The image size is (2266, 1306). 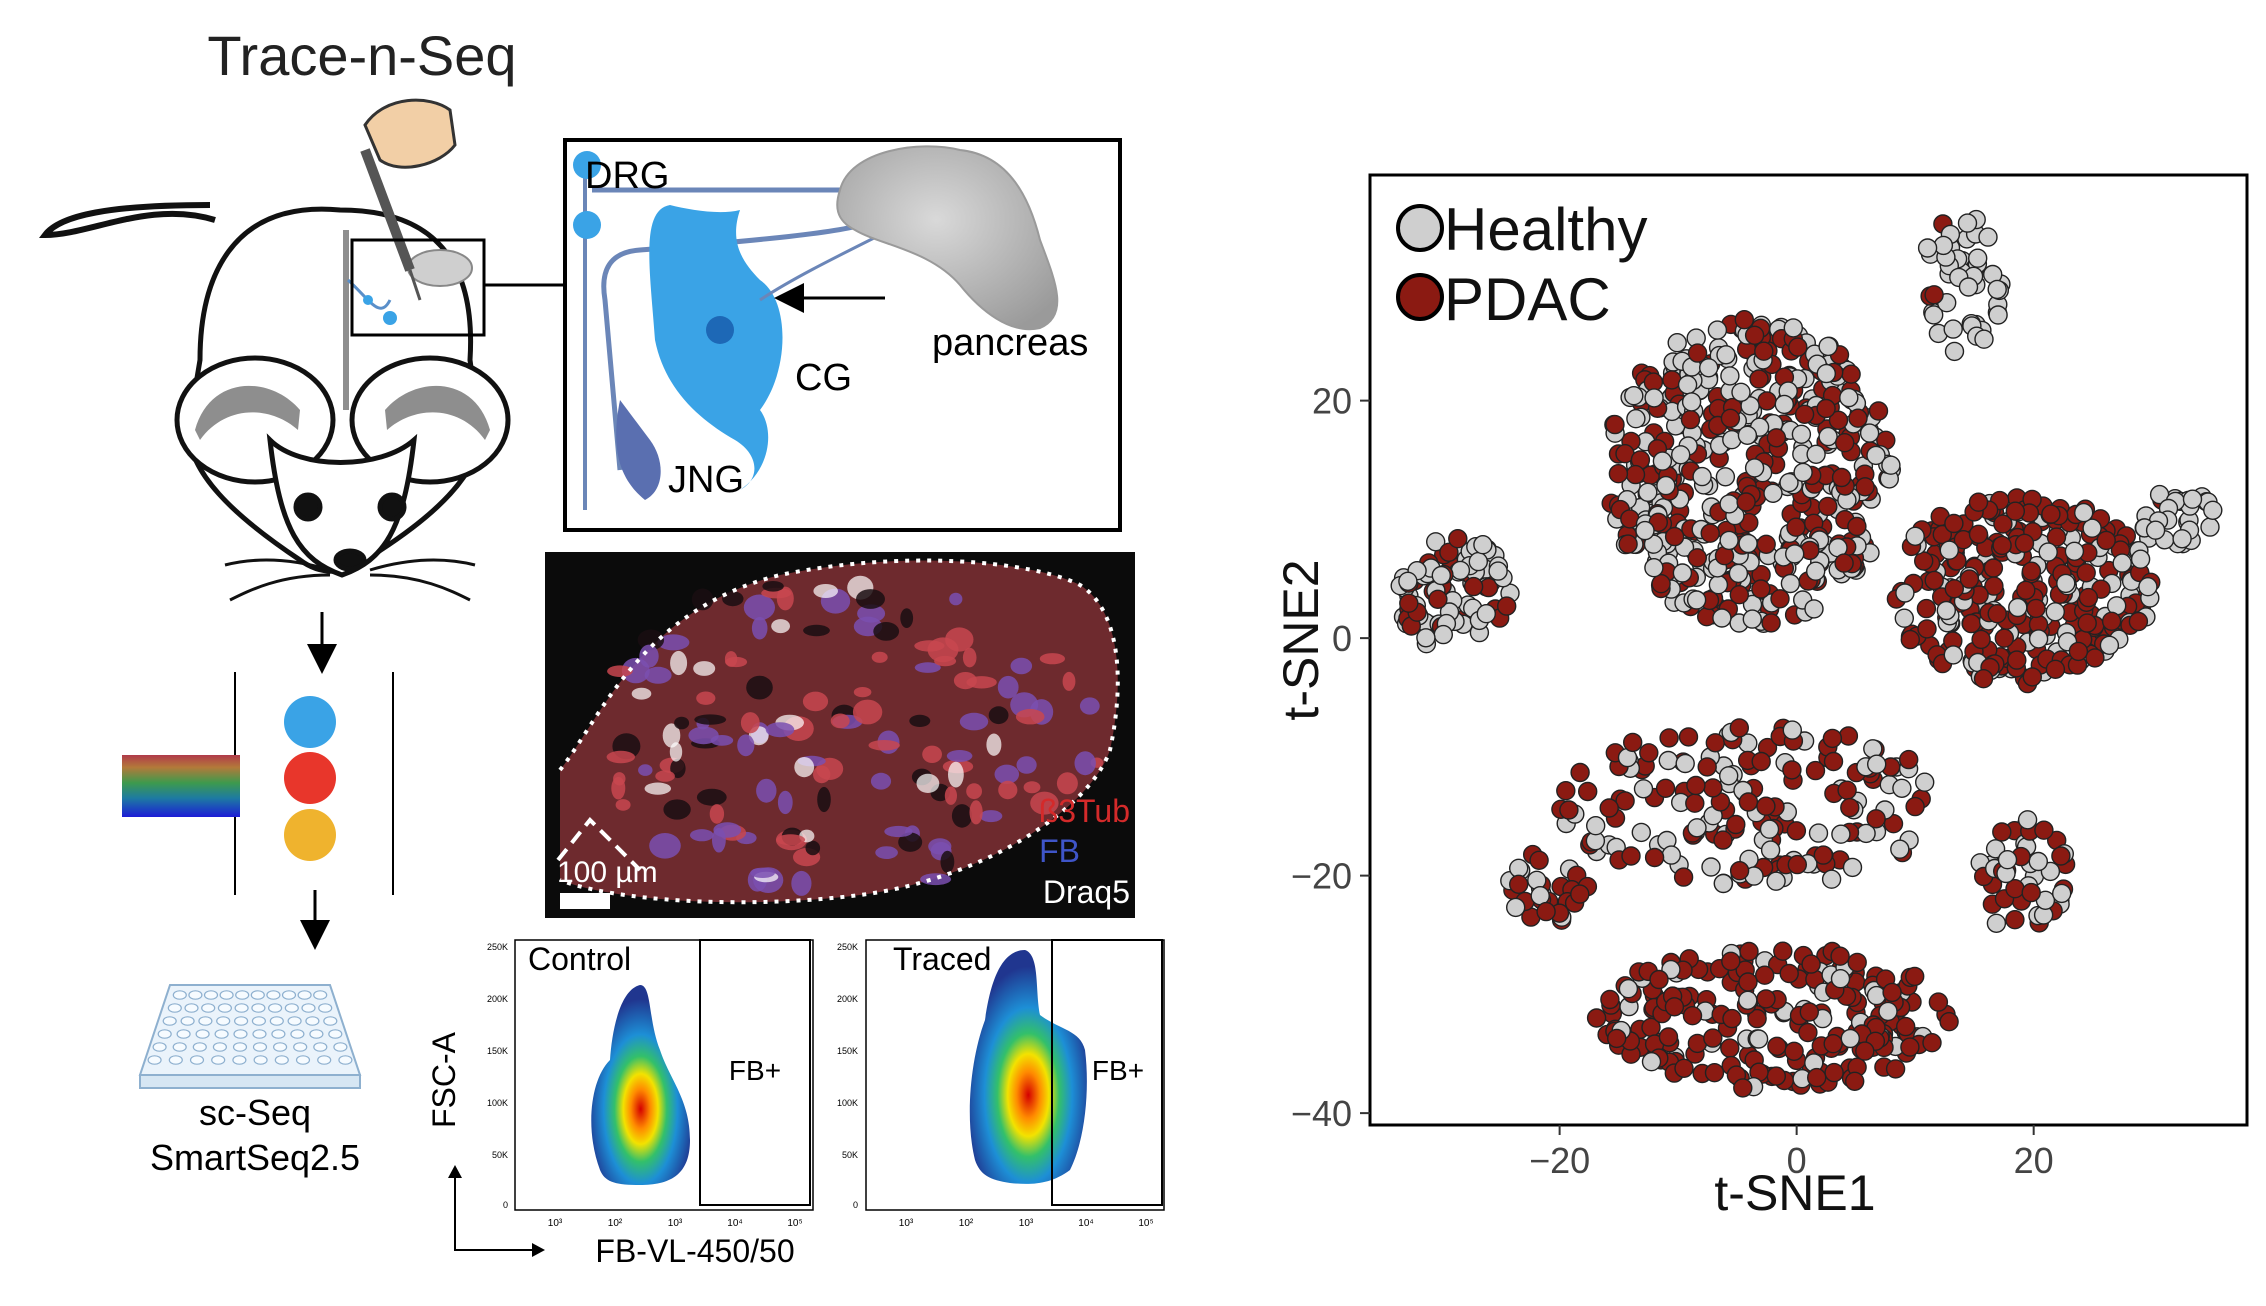 I want to click on y-ticks-control: 250K 200K 150K 100K 50K 0, so click(x=497, y=1076).